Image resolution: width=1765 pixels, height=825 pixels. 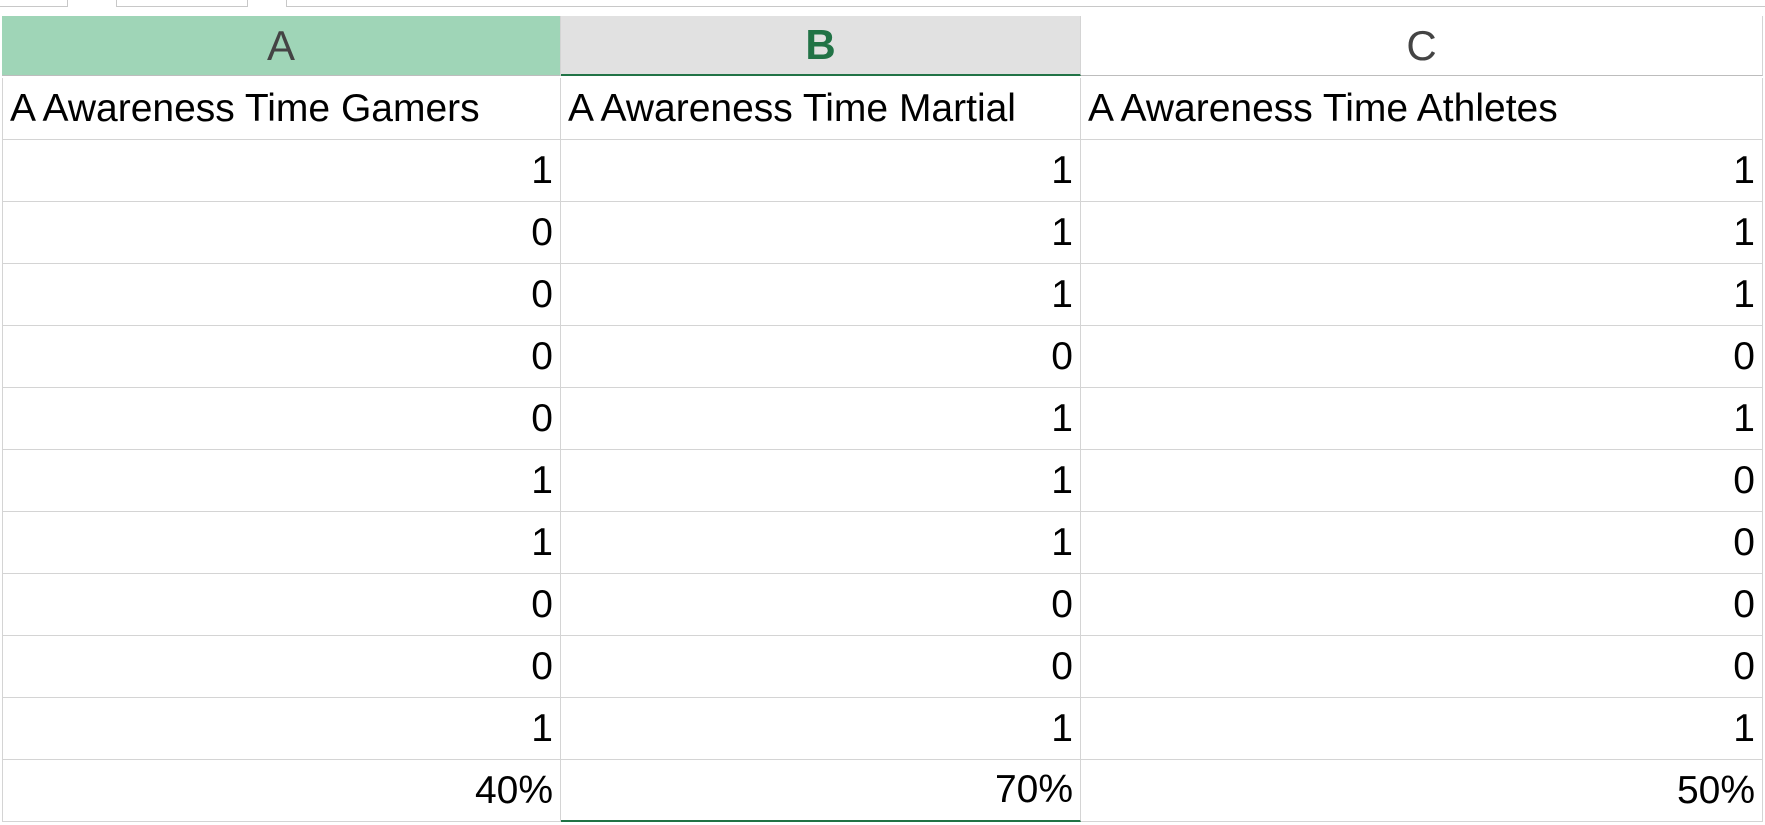 I want to click on formula-bar-edge, so click(x=1025, y=3).